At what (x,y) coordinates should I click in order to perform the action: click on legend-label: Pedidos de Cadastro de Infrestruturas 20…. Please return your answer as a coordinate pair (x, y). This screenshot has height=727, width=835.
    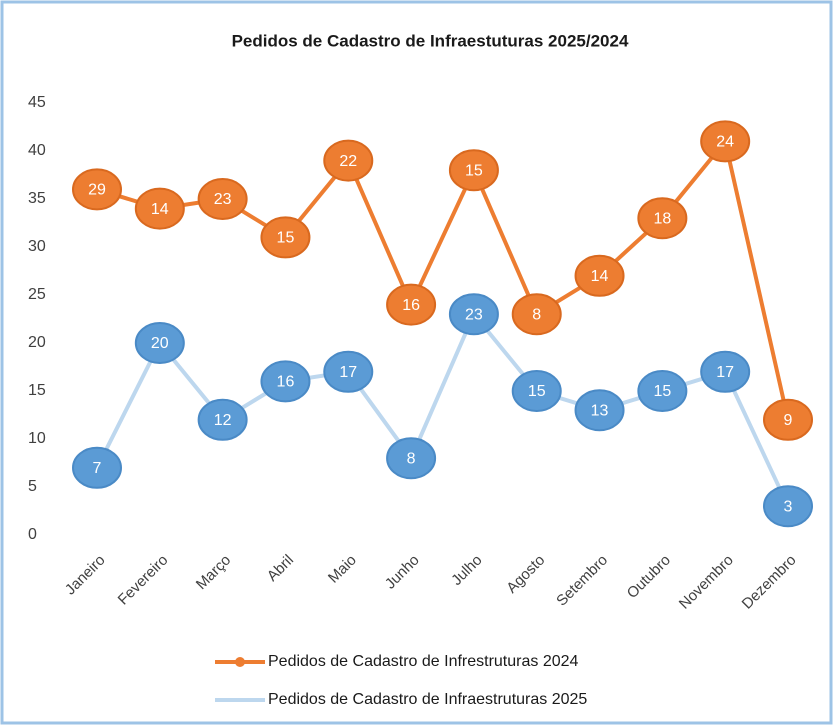
    Looking at the image, I should click on (423, 661).